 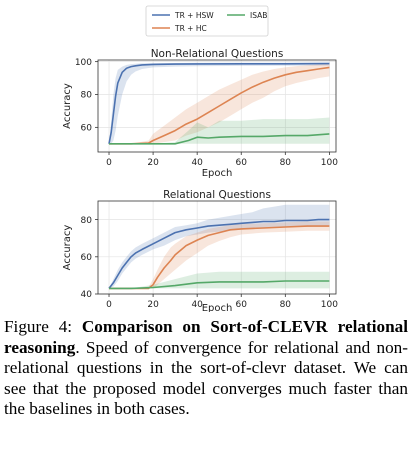 What do you see at coordinates (258, 15) in the screenshot?
I see `legend-label-1: ISAB` at bounding box center [258, 15].